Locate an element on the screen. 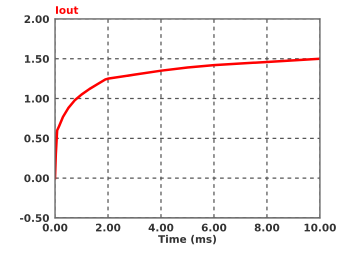 This screenshot has width=344, height=260. x-tick-label: 10.00 is located at coordinates (320, 228).